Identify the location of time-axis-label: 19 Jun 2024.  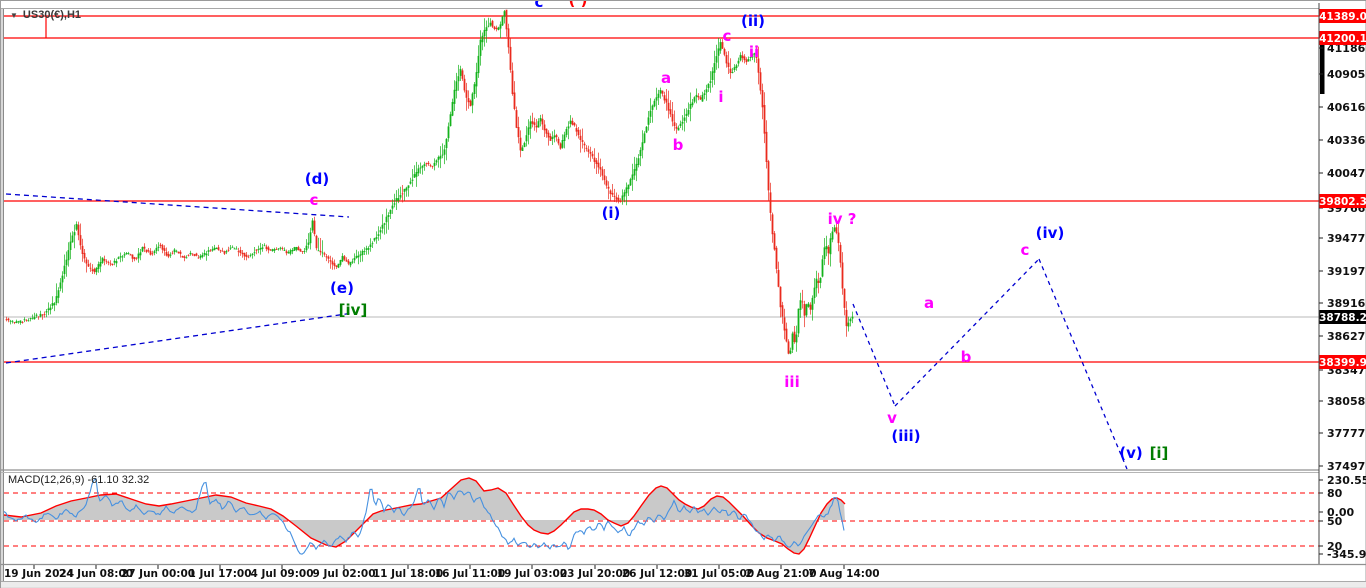
(39, 574).